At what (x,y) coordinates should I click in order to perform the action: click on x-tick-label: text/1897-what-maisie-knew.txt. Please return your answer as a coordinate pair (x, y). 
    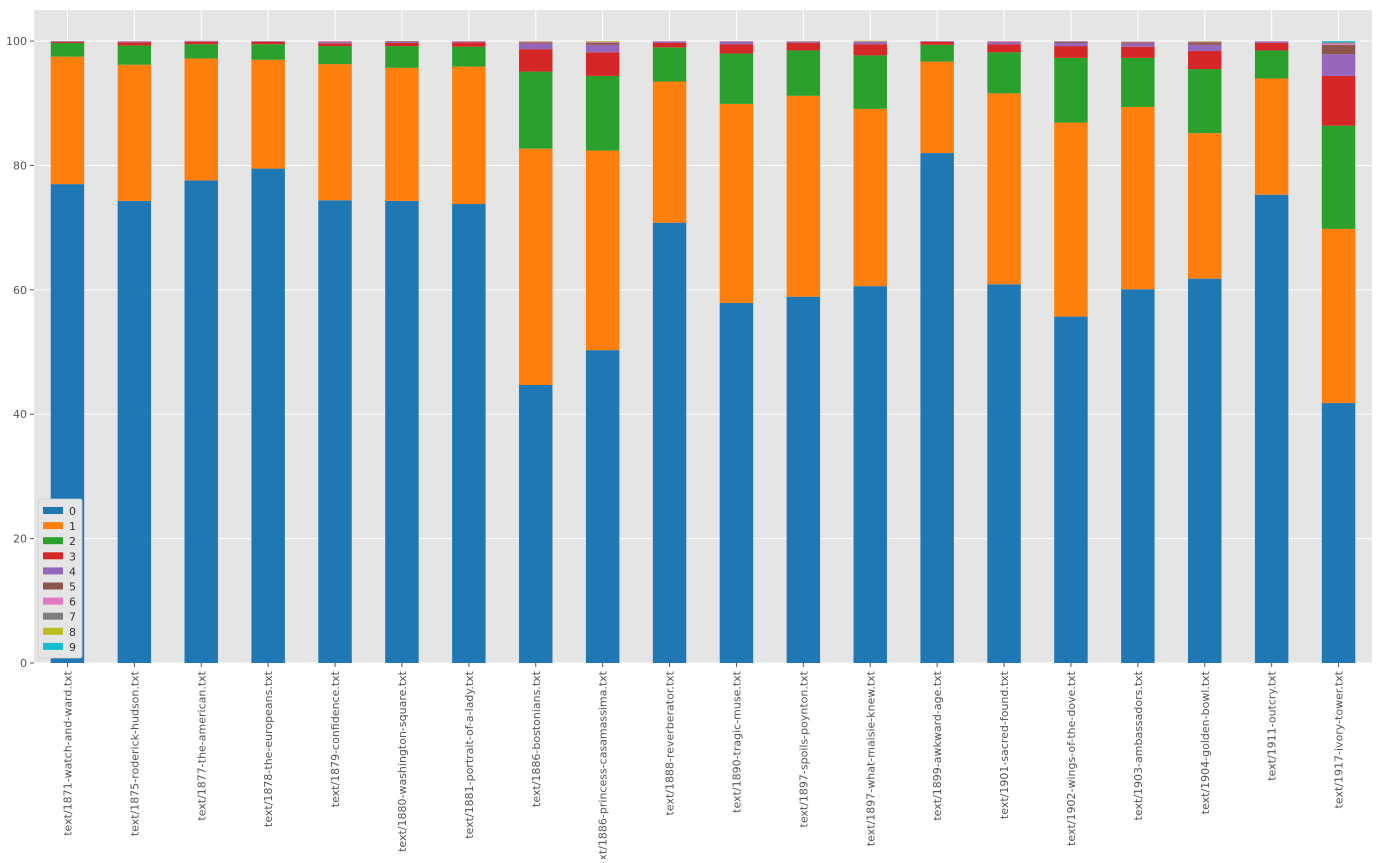
    Looking at the image, I should click on (870, 758).